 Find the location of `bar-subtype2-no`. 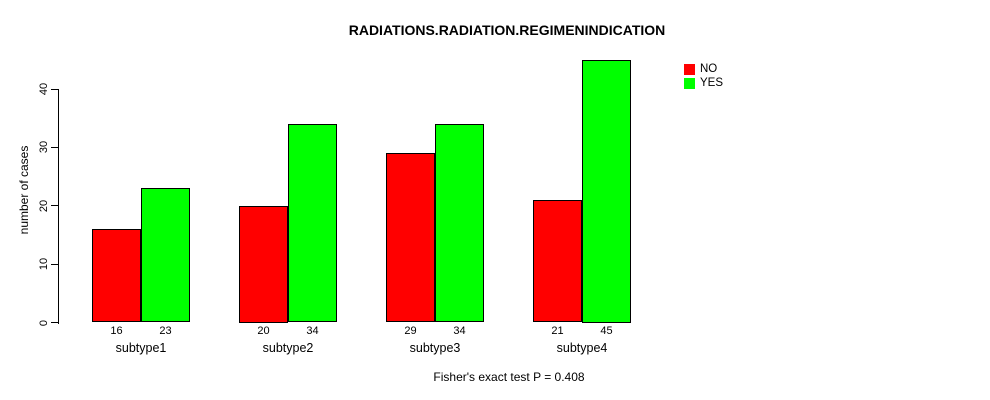

bar-subtype2-no is located at coordinates (263, 264).